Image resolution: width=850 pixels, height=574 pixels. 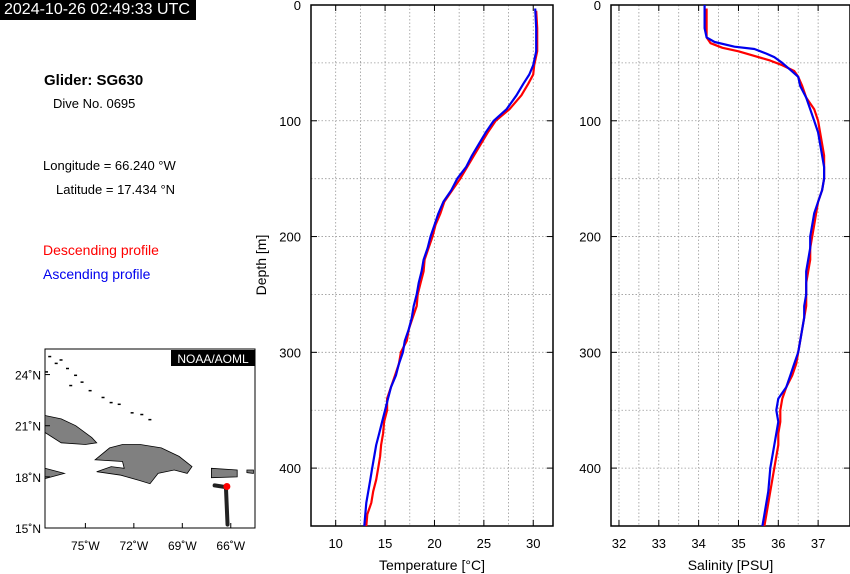 I want to click on legend-ascending: Ascending profile, so click(x=97, y=274).